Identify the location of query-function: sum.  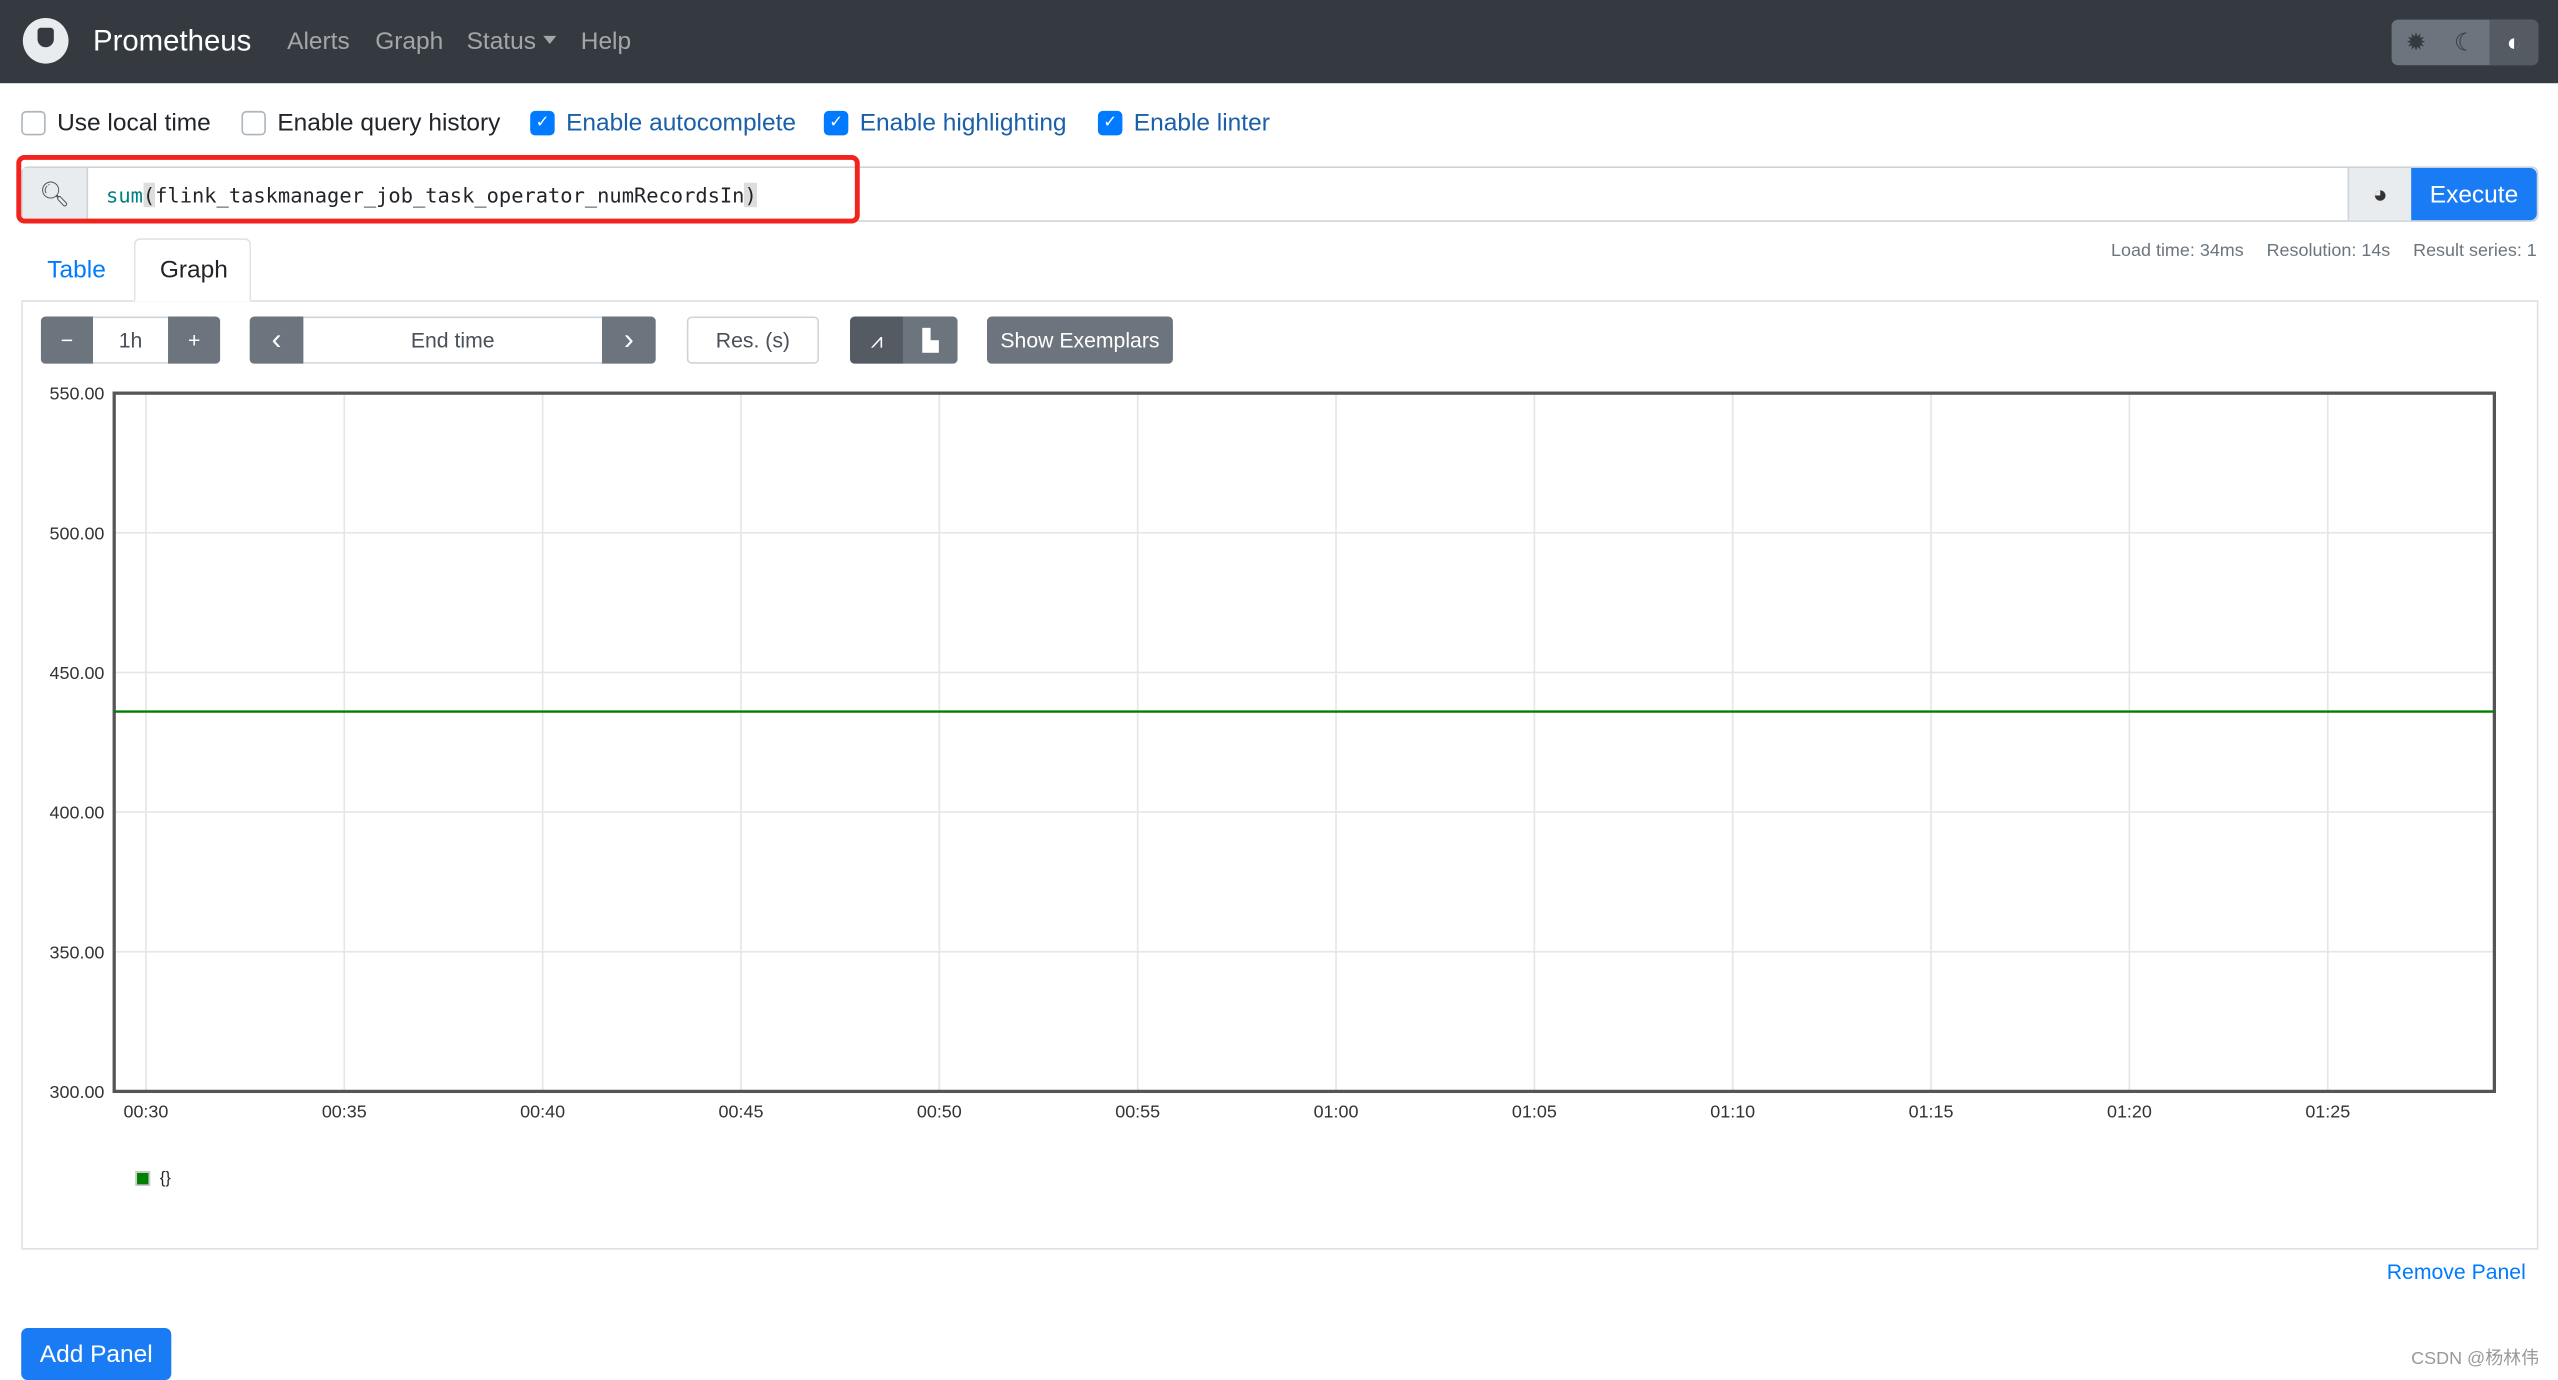
(124, 194).